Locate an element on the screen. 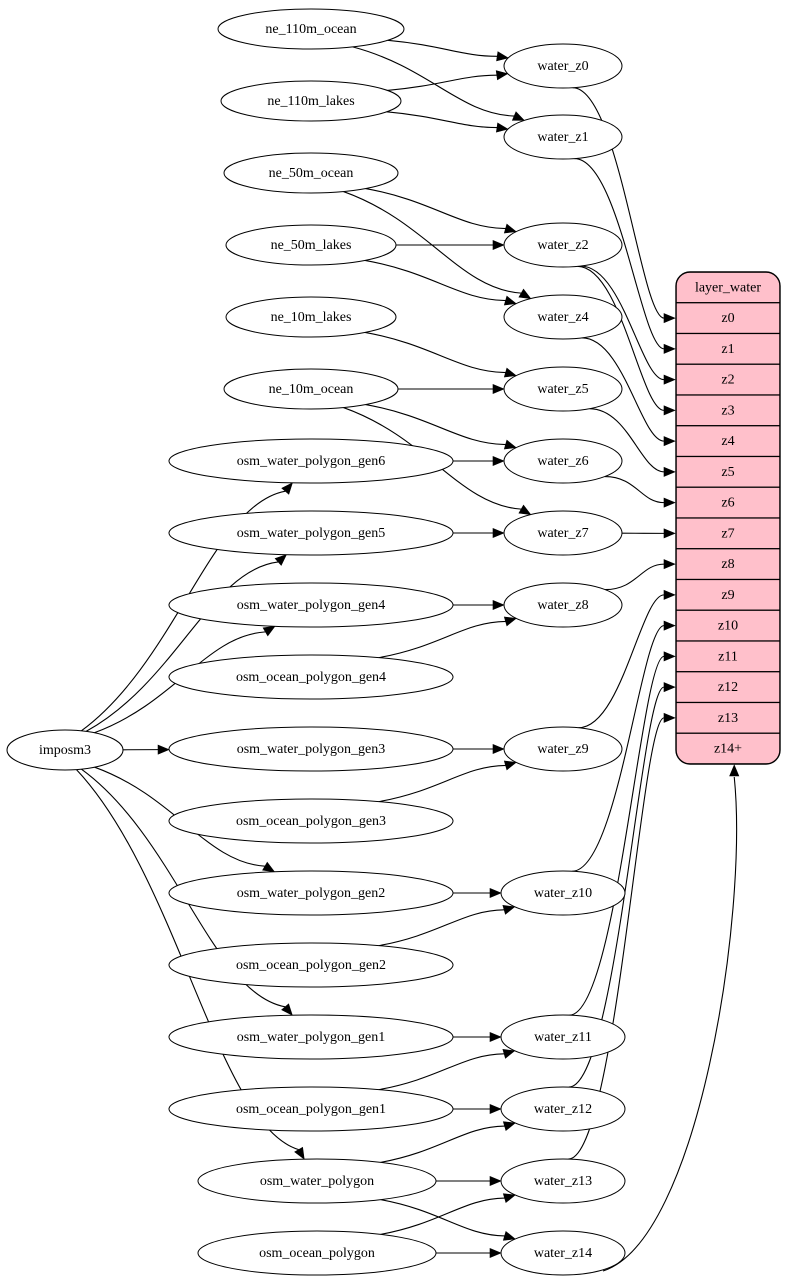  node-osm_ocean_polygon_gen1: osm_ocean_polygon_gen1 is located at coordinates (311, 1109).